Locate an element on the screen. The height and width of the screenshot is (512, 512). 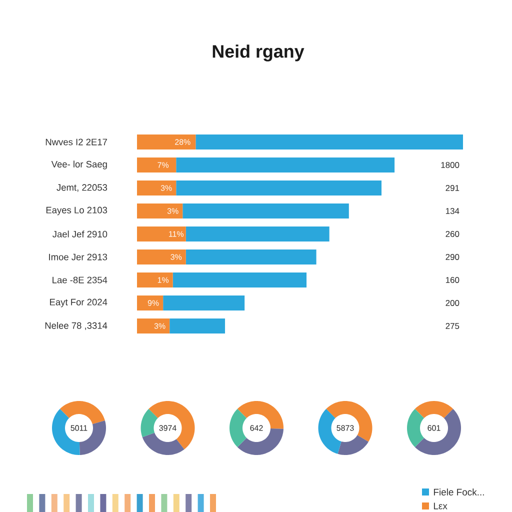
chart-title: Neid rgany is located at coordinates (258, 53).